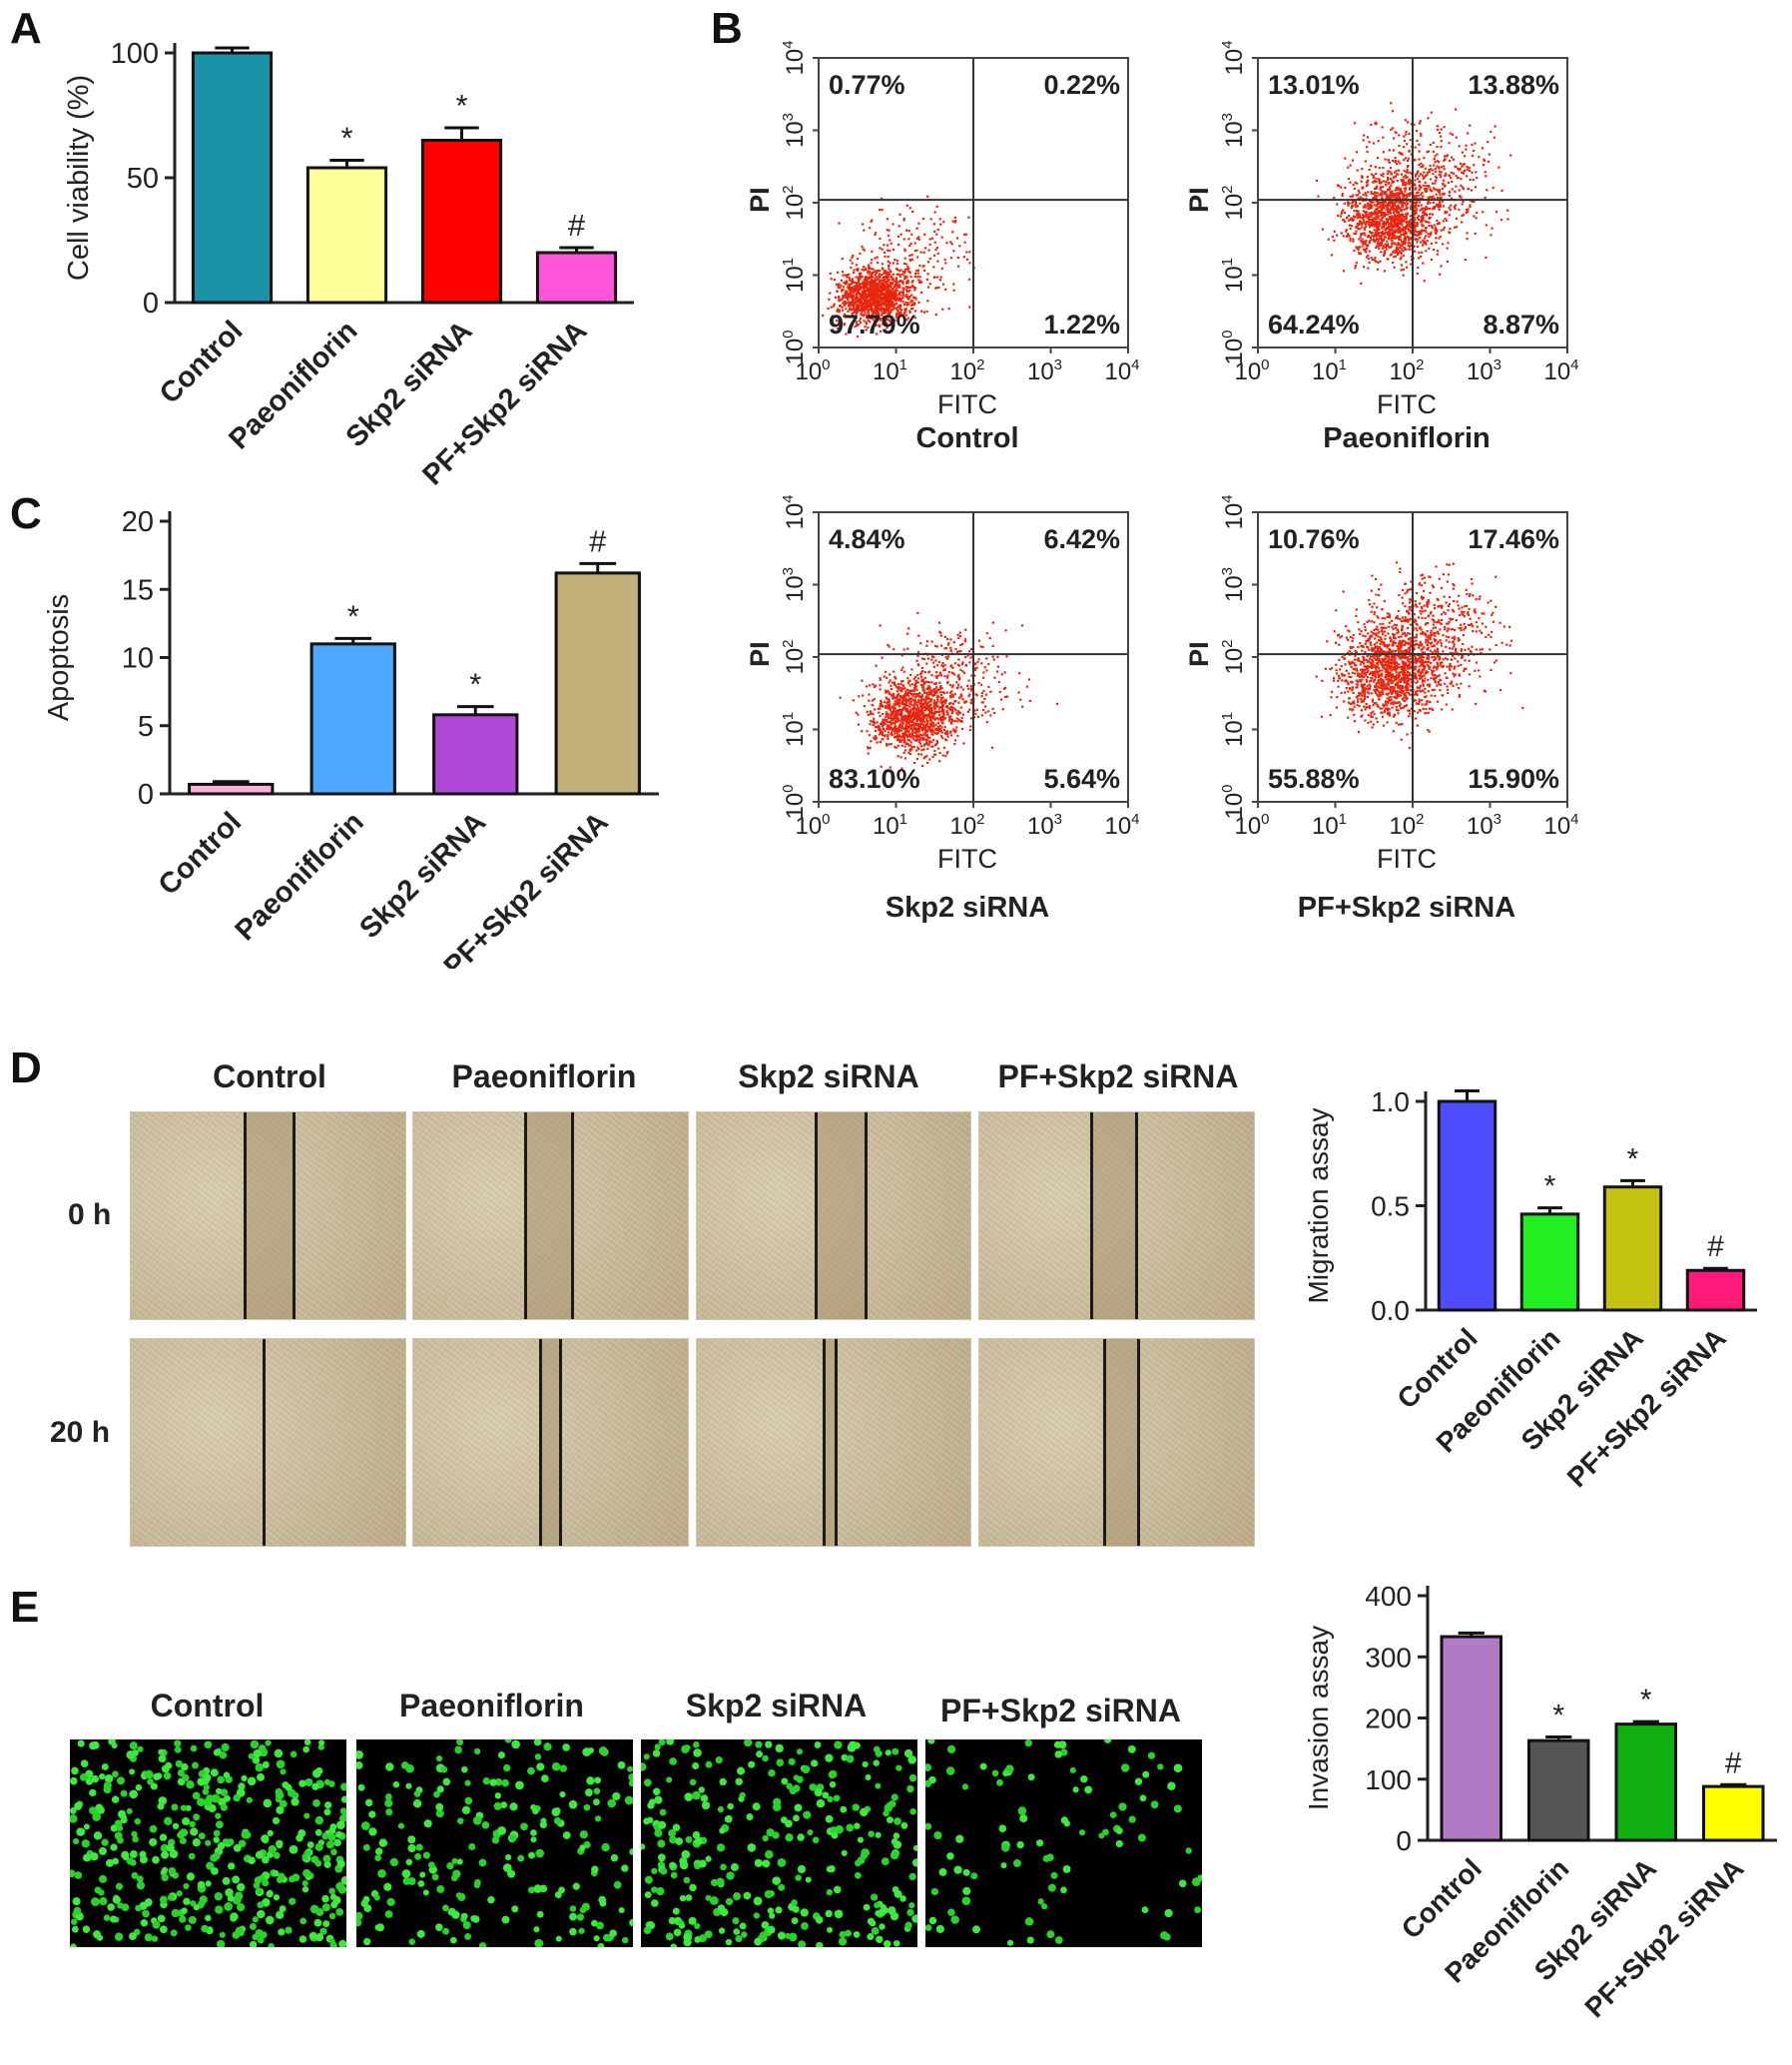 This screenshot has height=2065, width=1792. I want to click on e-annotation-paeoniflorin: *, so click(1558, 1715).